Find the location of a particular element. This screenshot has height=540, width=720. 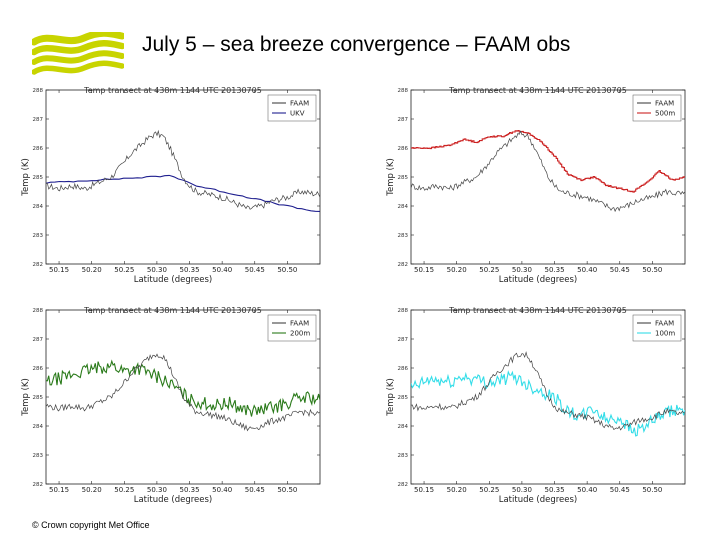

series-line-ukv is located at coordinates (183, 193).